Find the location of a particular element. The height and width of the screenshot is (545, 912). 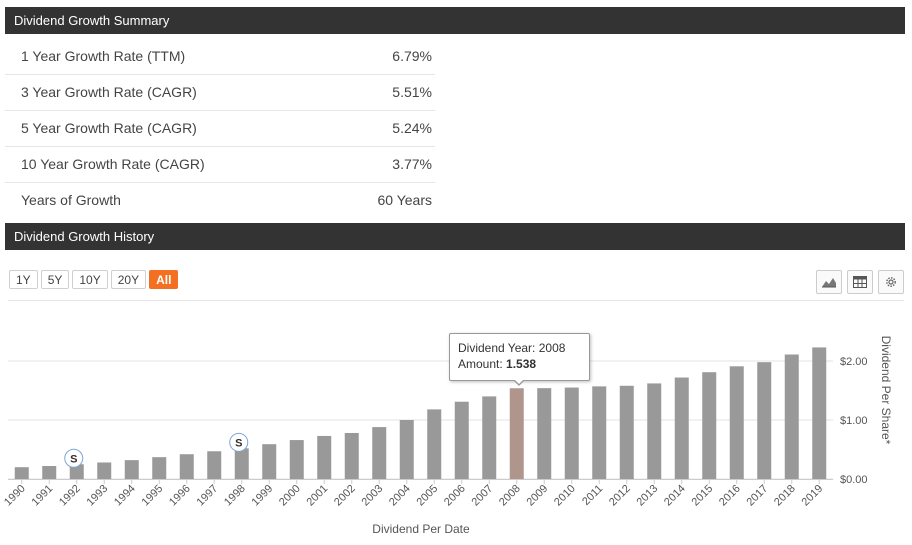

x-tick-label: 1999 is located at coordinates (263, 496).